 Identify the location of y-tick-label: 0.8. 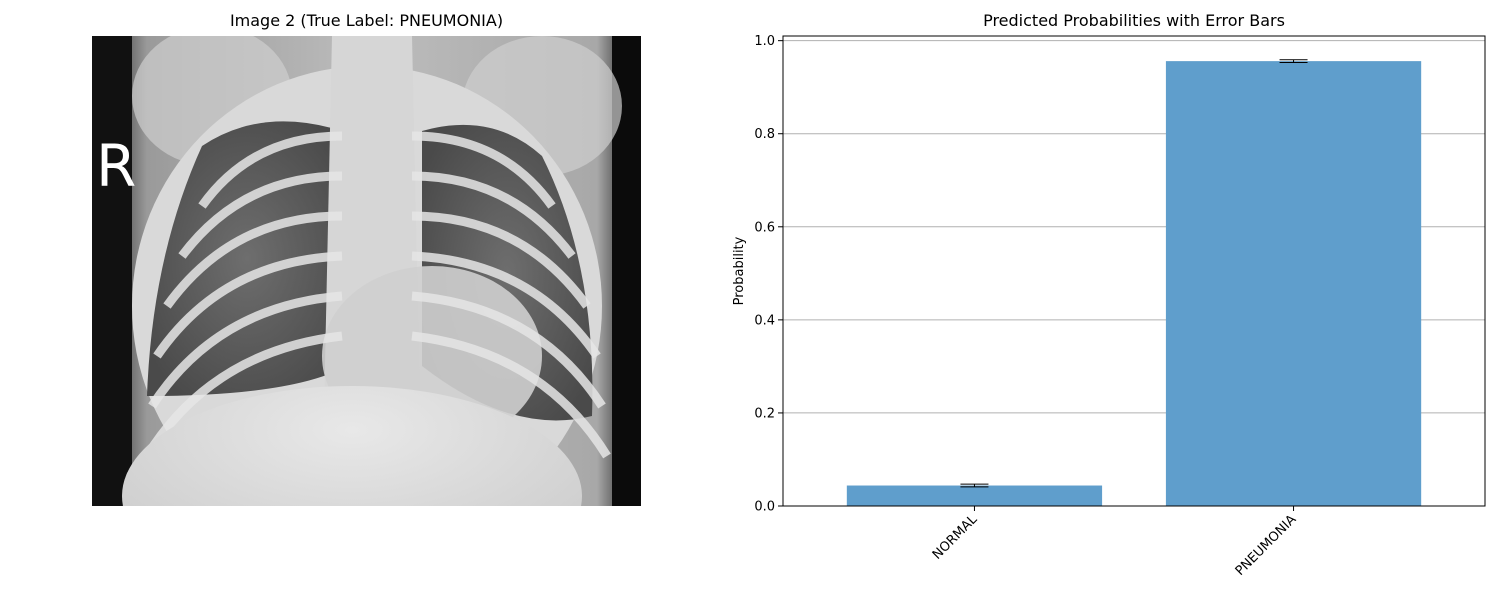
(764, 134).